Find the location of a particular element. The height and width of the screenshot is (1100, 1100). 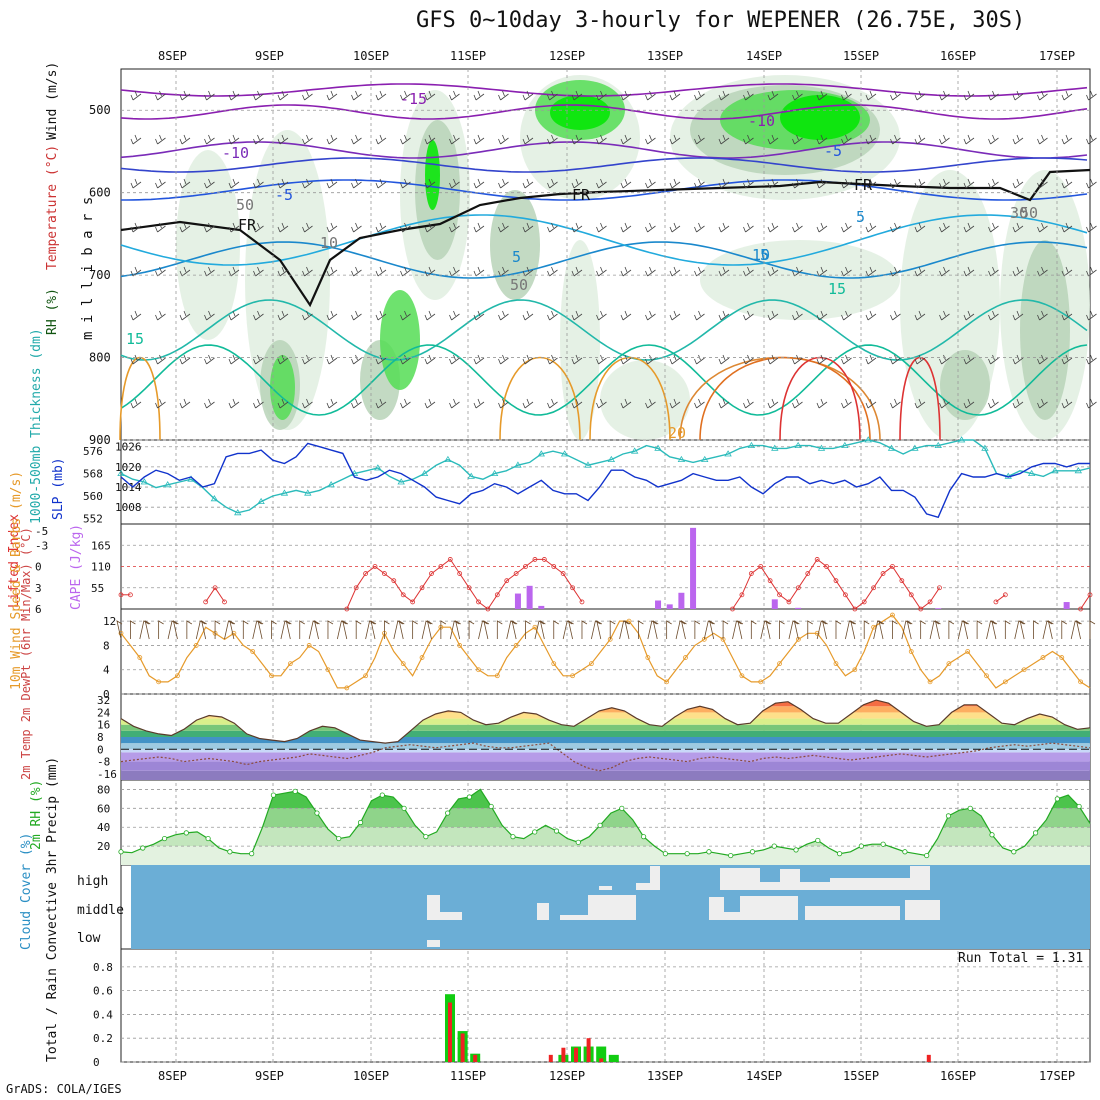

wind-side-label: Wind (m/s) is located at coordinates (52, 101).